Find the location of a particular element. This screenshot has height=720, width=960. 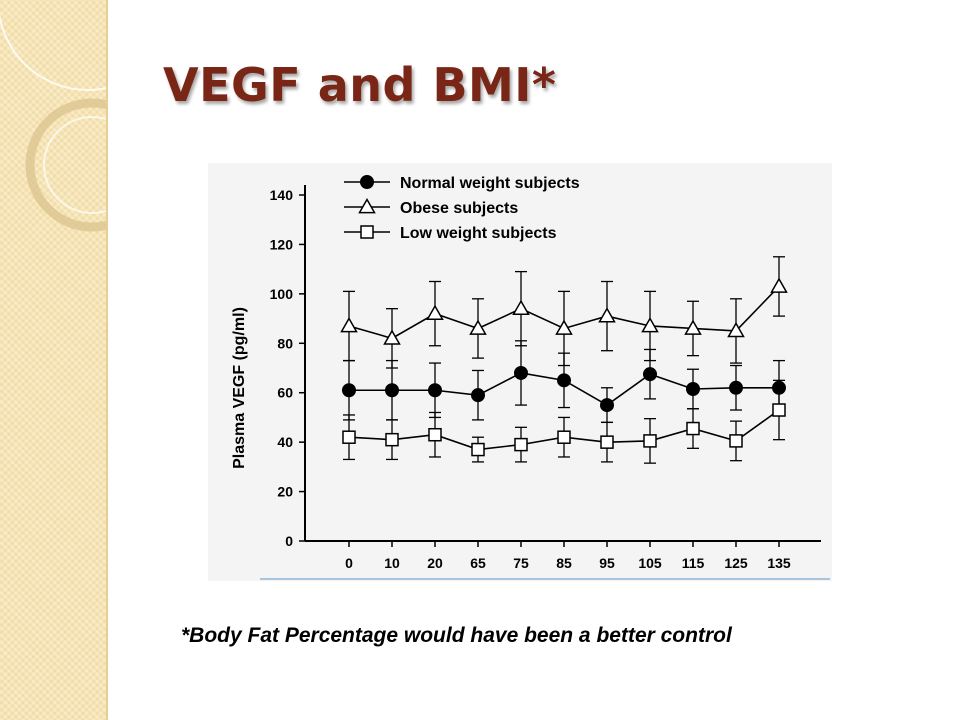

decorative-sidebar is located at coordinates (54, 360).